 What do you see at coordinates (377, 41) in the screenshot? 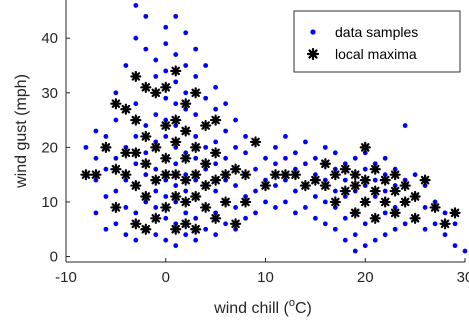
I see `legend-box` at bounding box center [377, 41].